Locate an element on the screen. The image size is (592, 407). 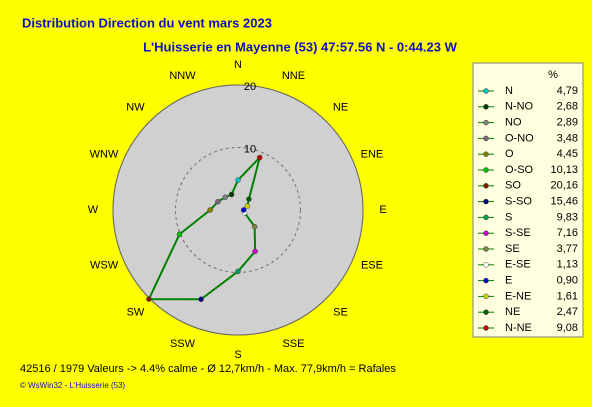
legend-value: 2,89 is located at coordinates (567, 123).